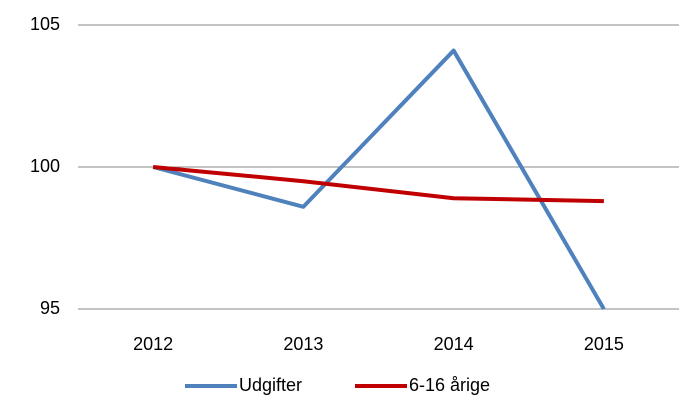 The height and width of the screenshot is (411, 679). What do you see at coordinates (378, 184) in the screenshot?
I see `series-line` at bounding box center [378, 184].